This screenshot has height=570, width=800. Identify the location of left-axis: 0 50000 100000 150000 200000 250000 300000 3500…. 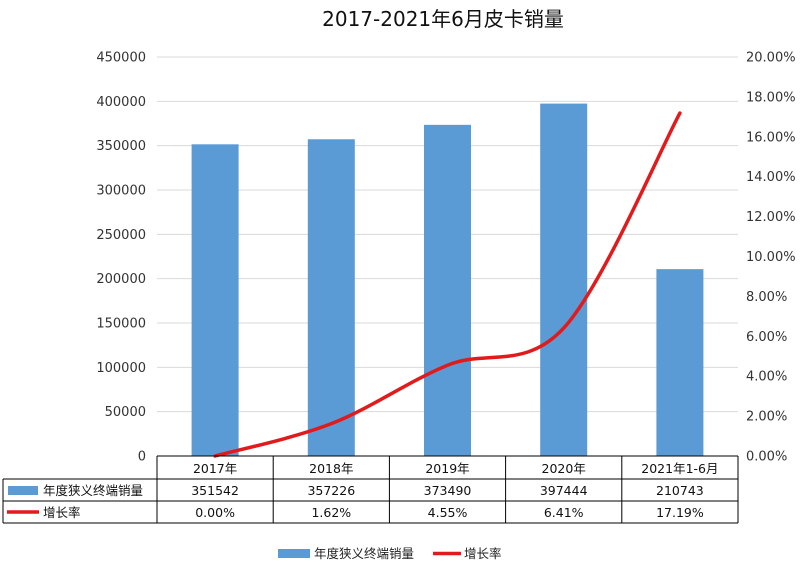
(121, 258).